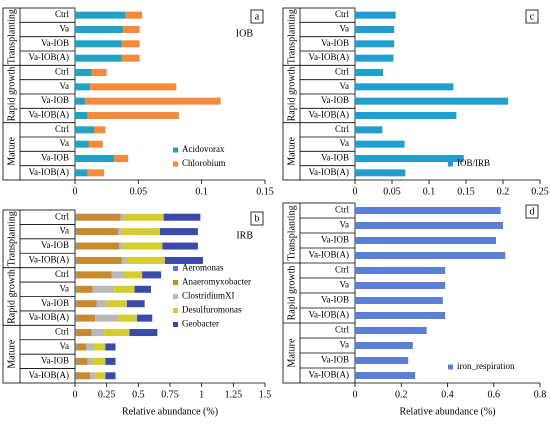 The image size is (550, 431). I want to click on x-tick-label: 1.25, so click(234, 394).